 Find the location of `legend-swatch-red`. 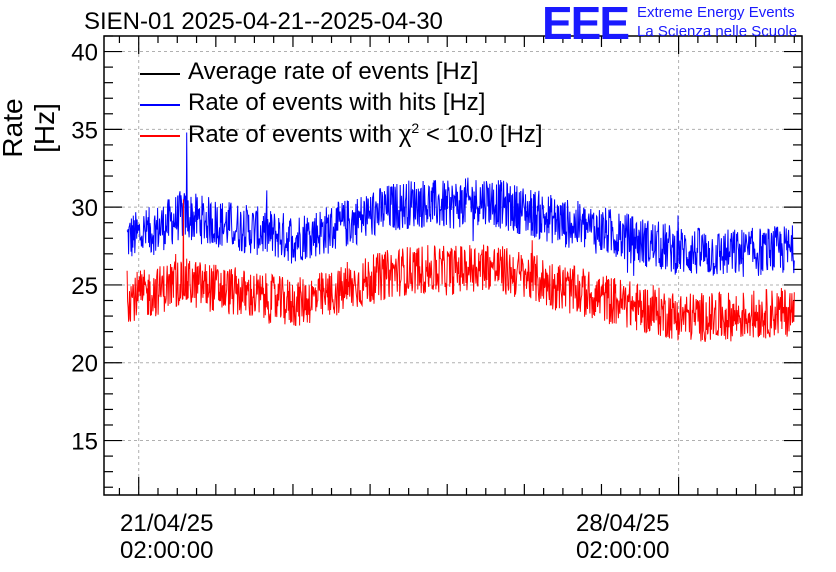

legend-swatch-red is located at coordinates (160, 136).